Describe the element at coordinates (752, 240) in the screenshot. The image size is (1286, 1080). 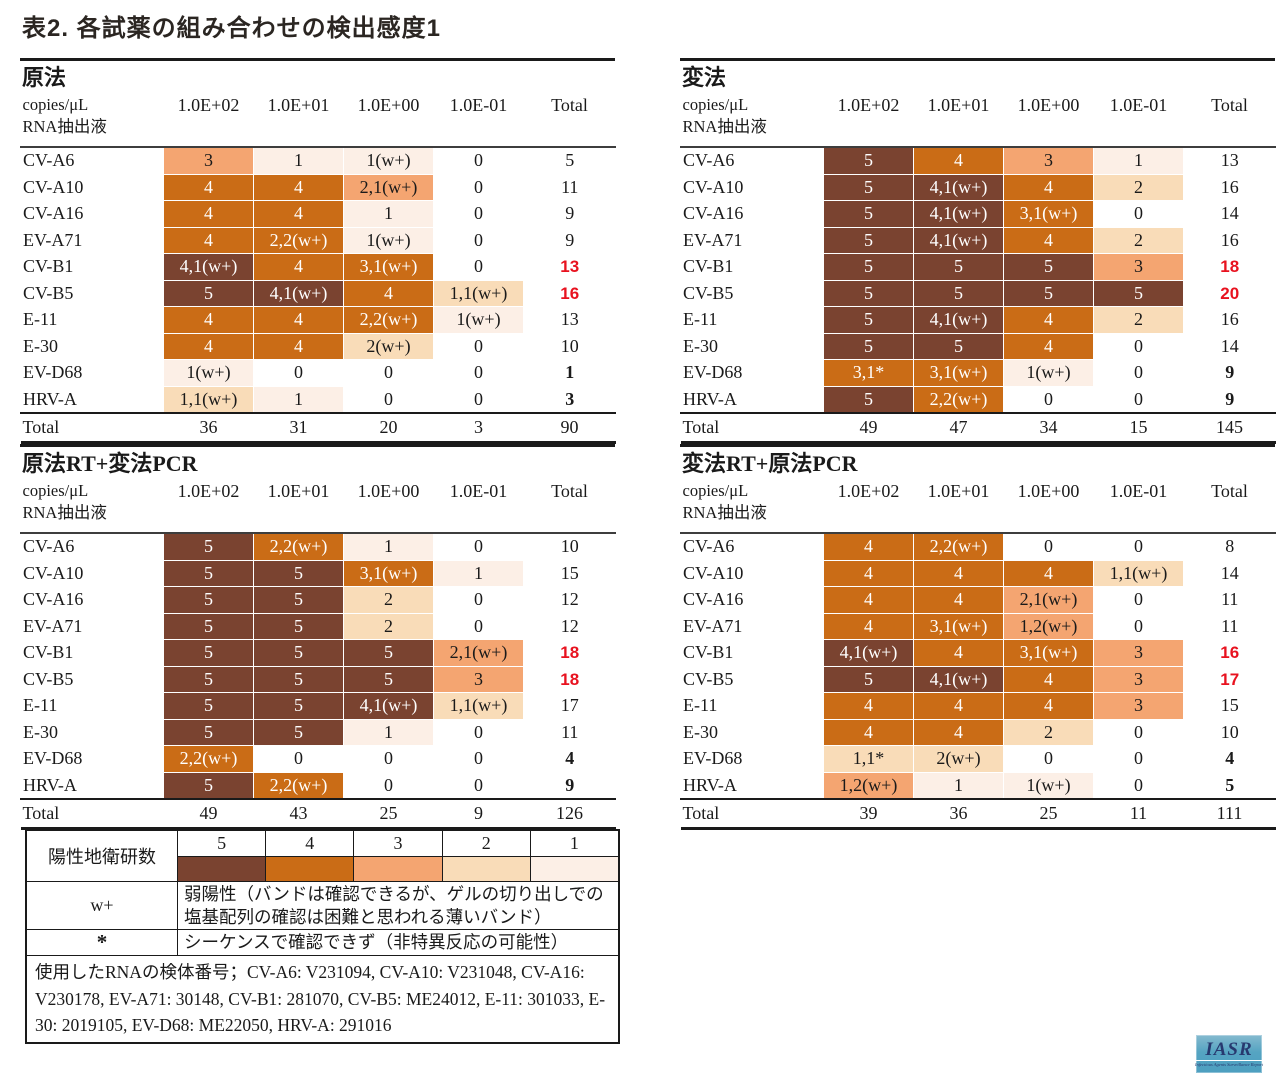
I see `row-label: EV-A71` at that location.